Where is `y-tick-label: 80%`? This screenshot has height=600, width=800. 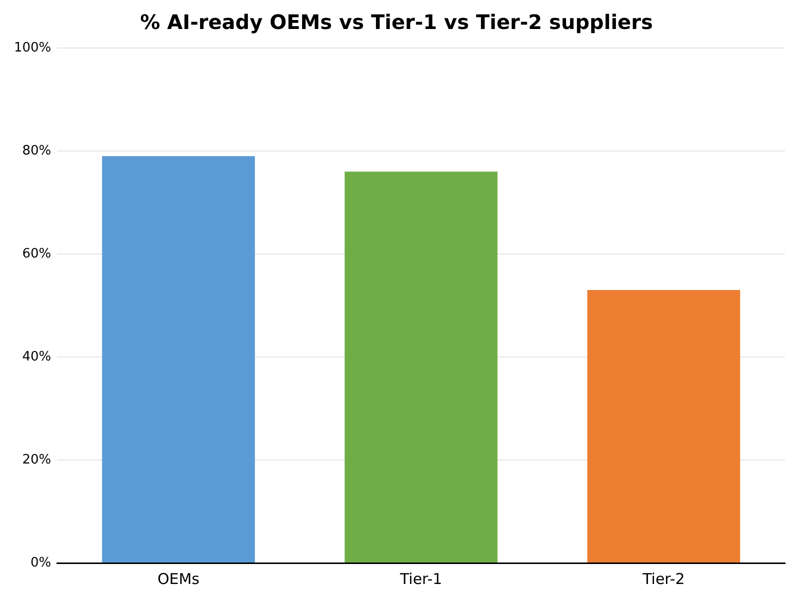
y-tick-label: 80% is located at coordinates (37, 150).